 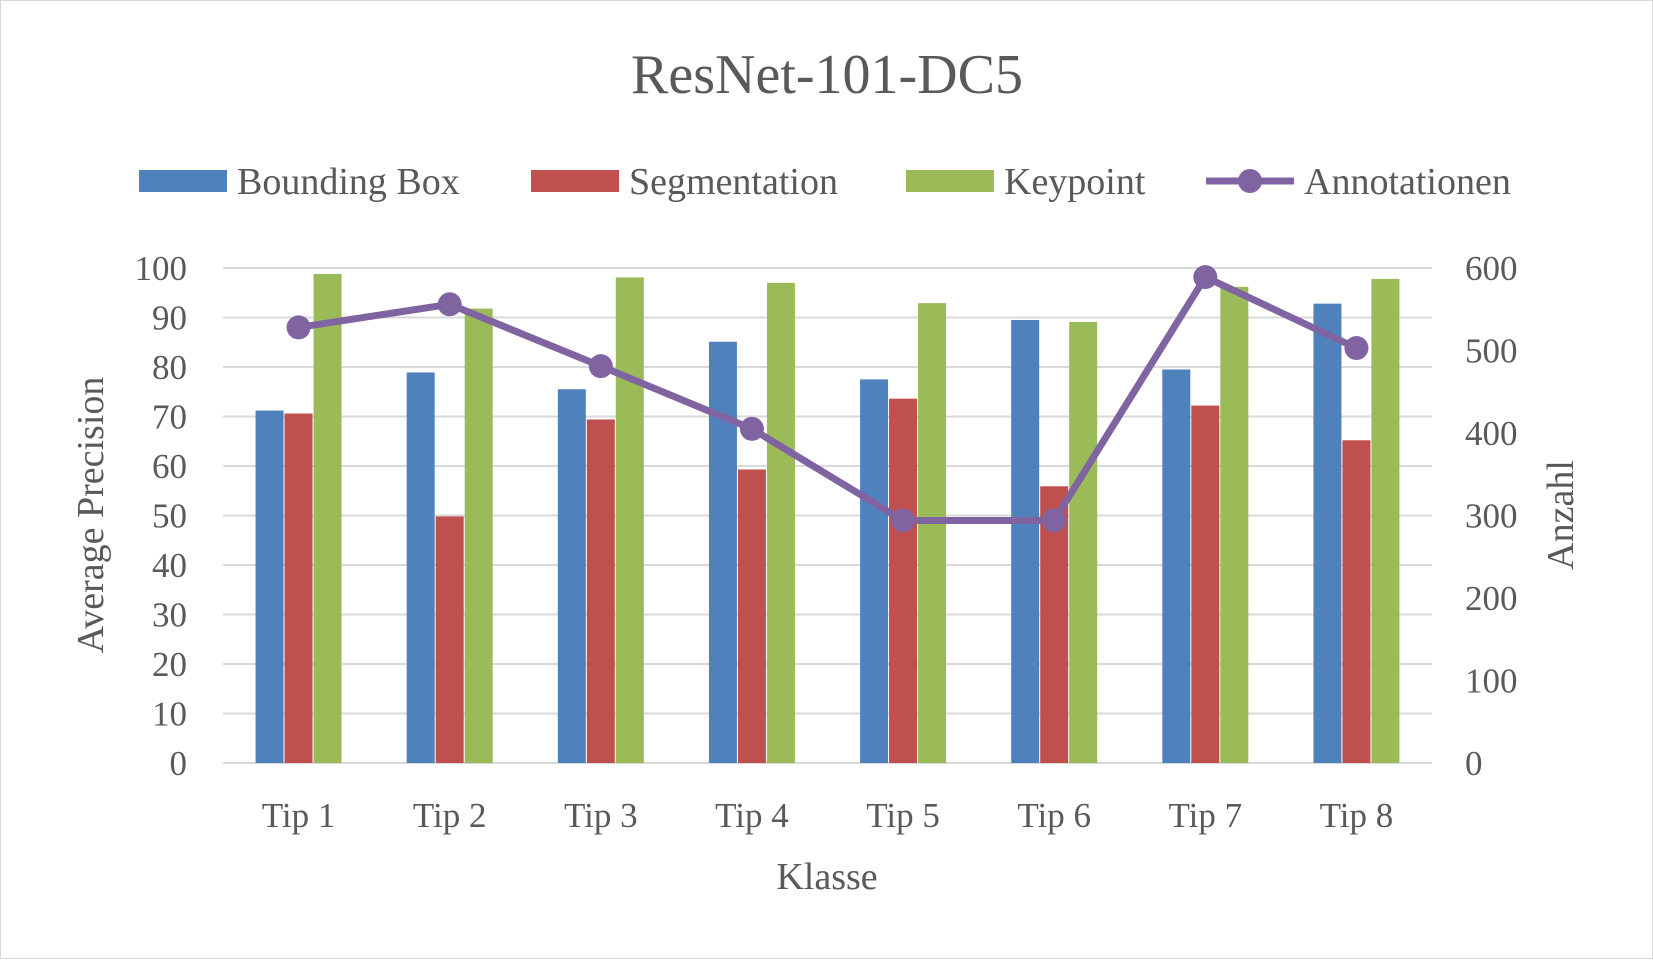 I want to click on y-tick-label: 20, so click(x=169, y=664).